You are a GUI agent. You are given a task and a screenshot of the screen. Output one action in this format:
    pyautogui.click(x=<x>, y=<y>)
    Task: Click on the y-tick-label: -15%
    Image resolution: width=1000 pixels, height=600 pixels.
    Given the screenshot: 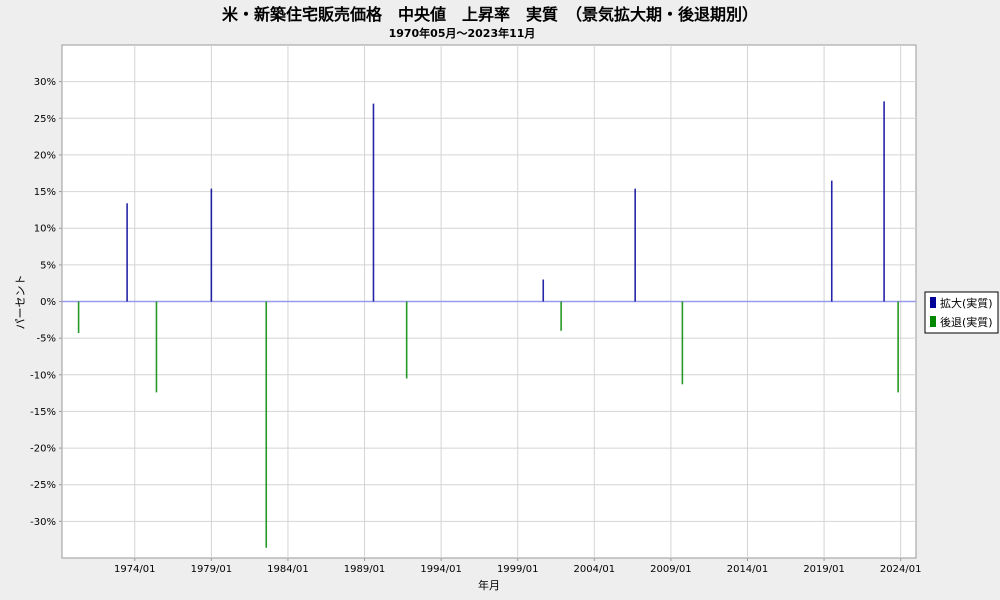 What is the action you would take?
    pyautogui.click(x=43, y=412)
    